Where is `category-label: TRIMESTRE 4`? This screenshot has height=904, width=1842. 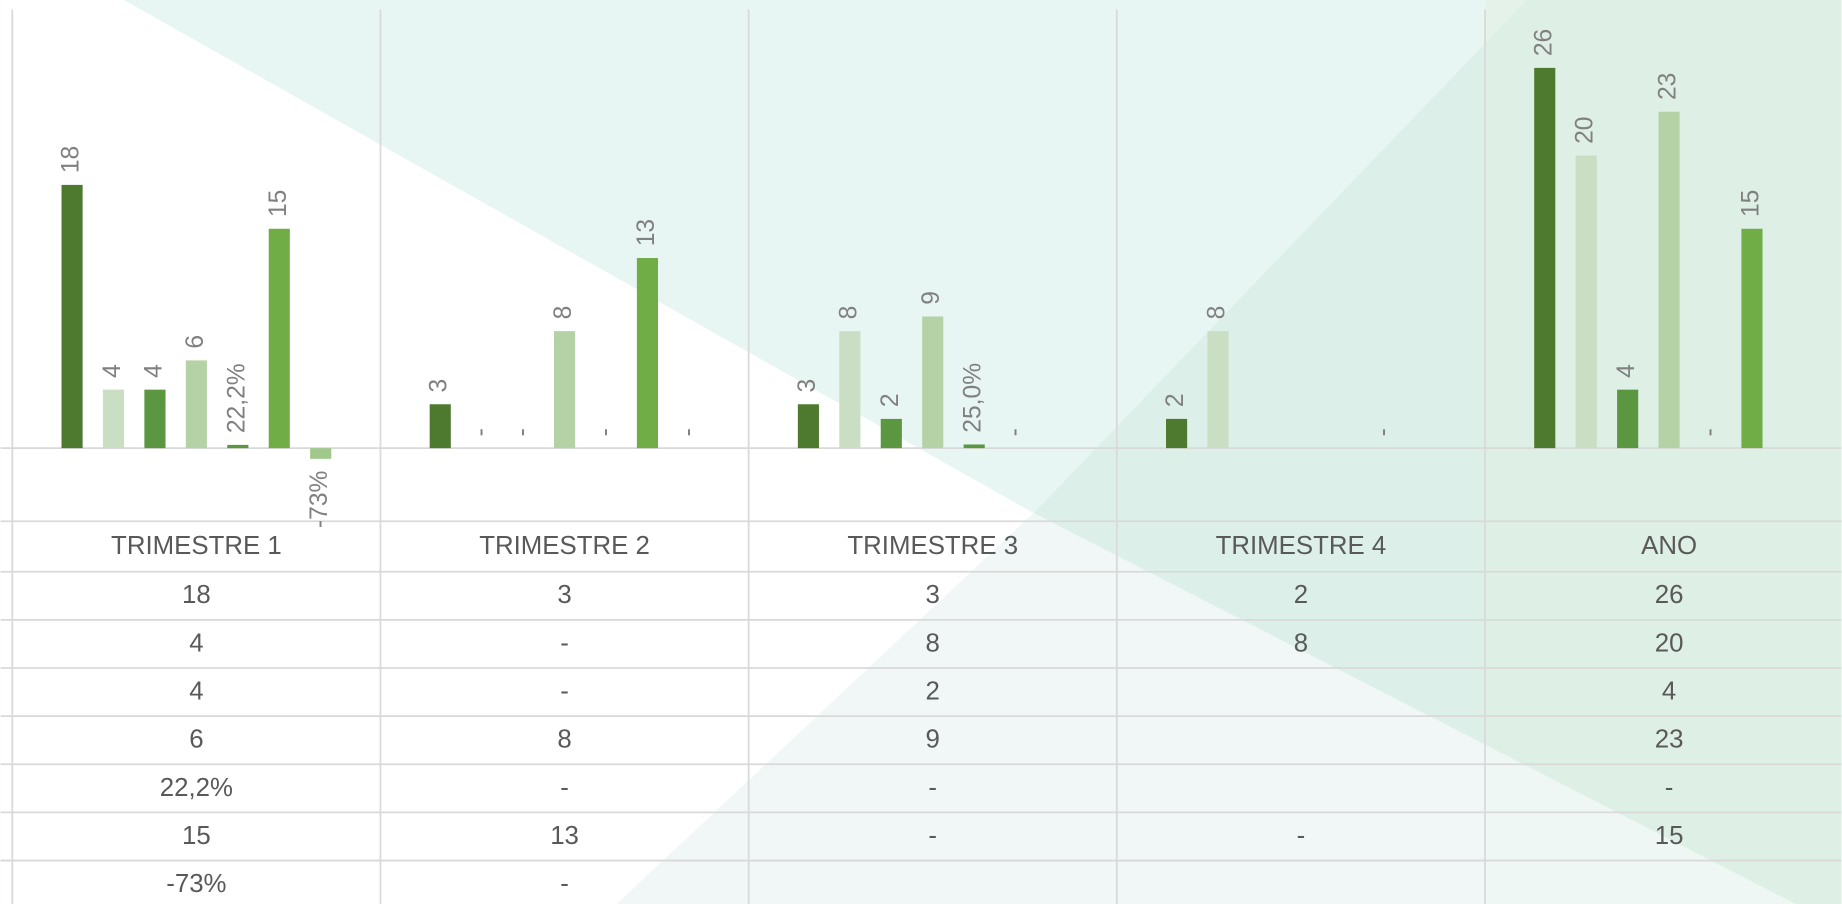 category-label: TRIMESTRE 4 is located at coordinates (1301, 546).